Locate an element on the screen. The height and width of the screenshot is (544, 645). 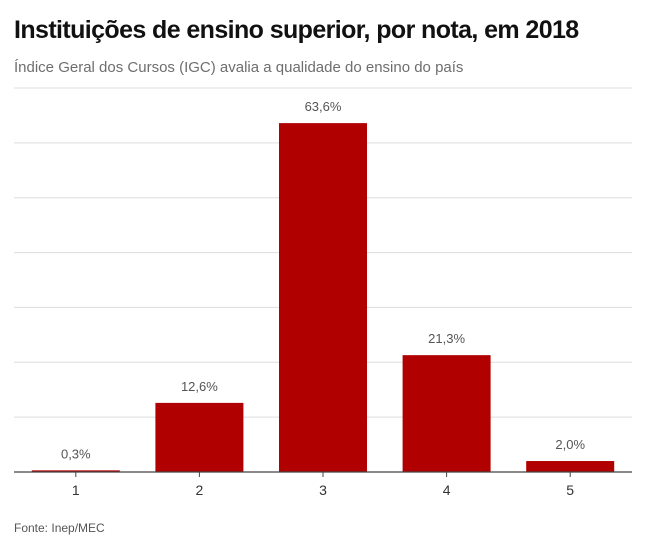
x-tick-label: 1 is located at coordinates (76, 490).